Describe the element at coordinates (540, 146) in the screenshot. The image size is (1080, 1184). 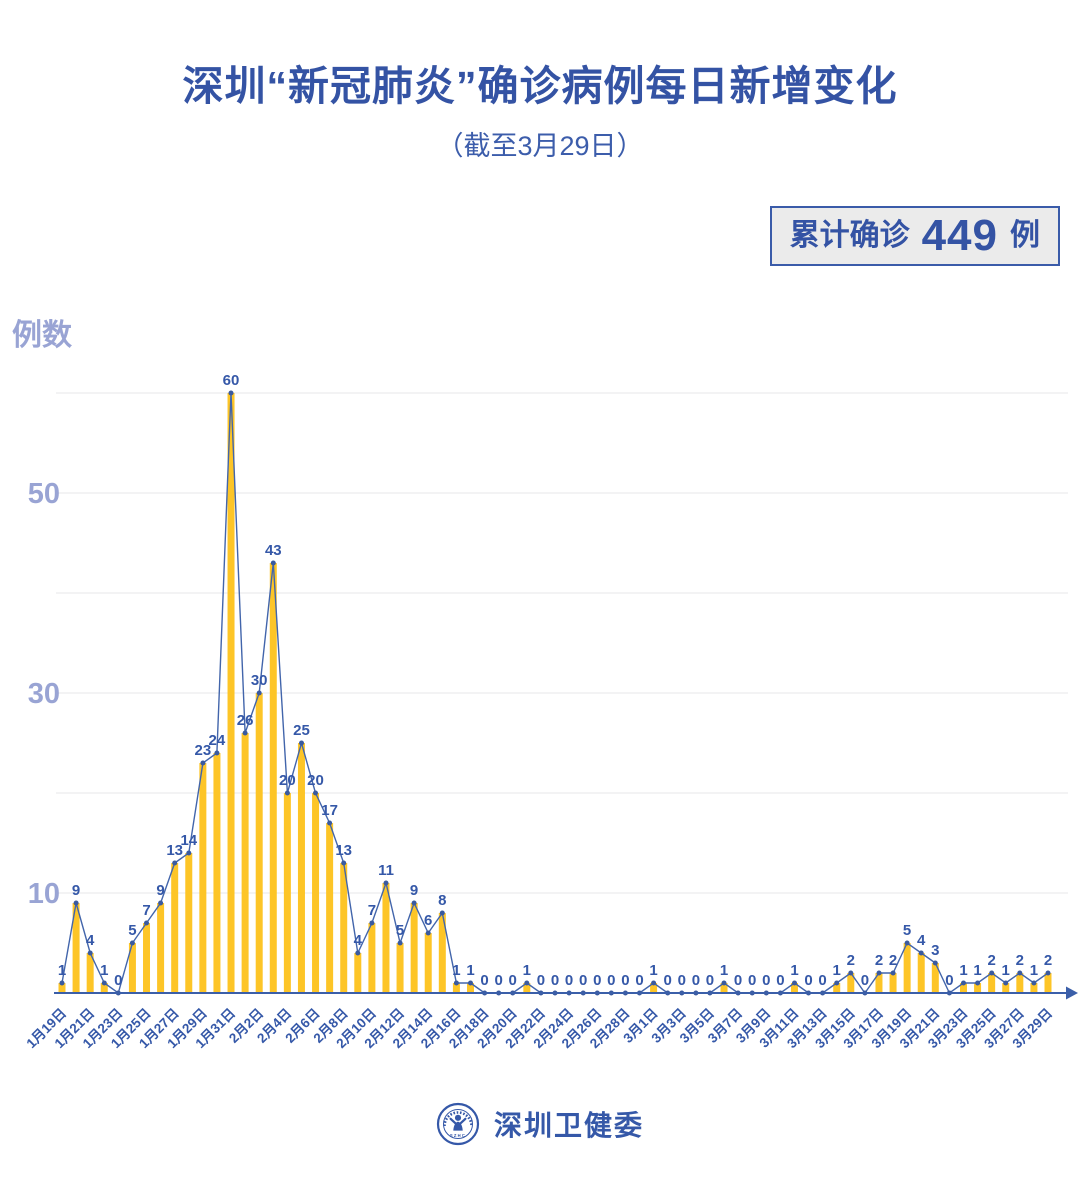
I see `page-subtitle: （截至3月29日）` at that location.